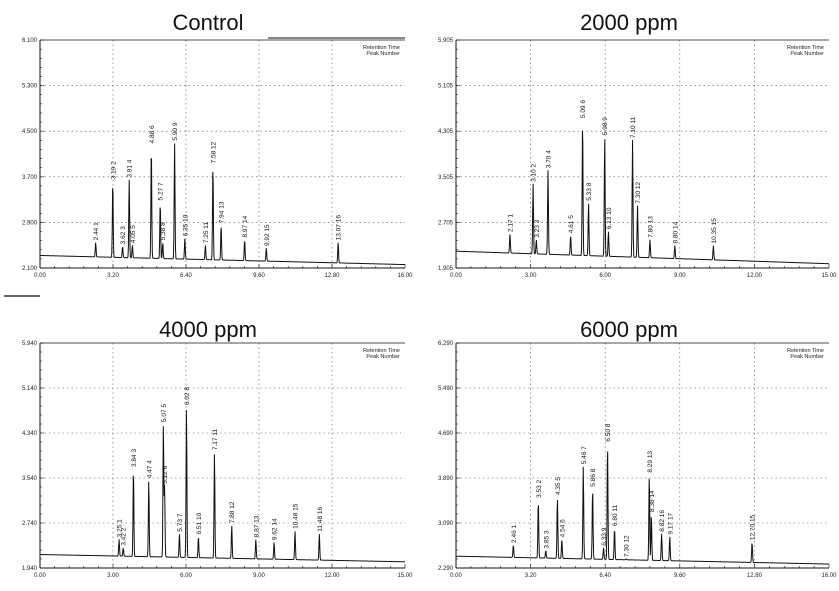 This screenshot has height=591, width=839. What do you see at coordinates (320, 518) in the screenshot?
I see `peak-label: 11.48 16` at bounding box center [320, 518].